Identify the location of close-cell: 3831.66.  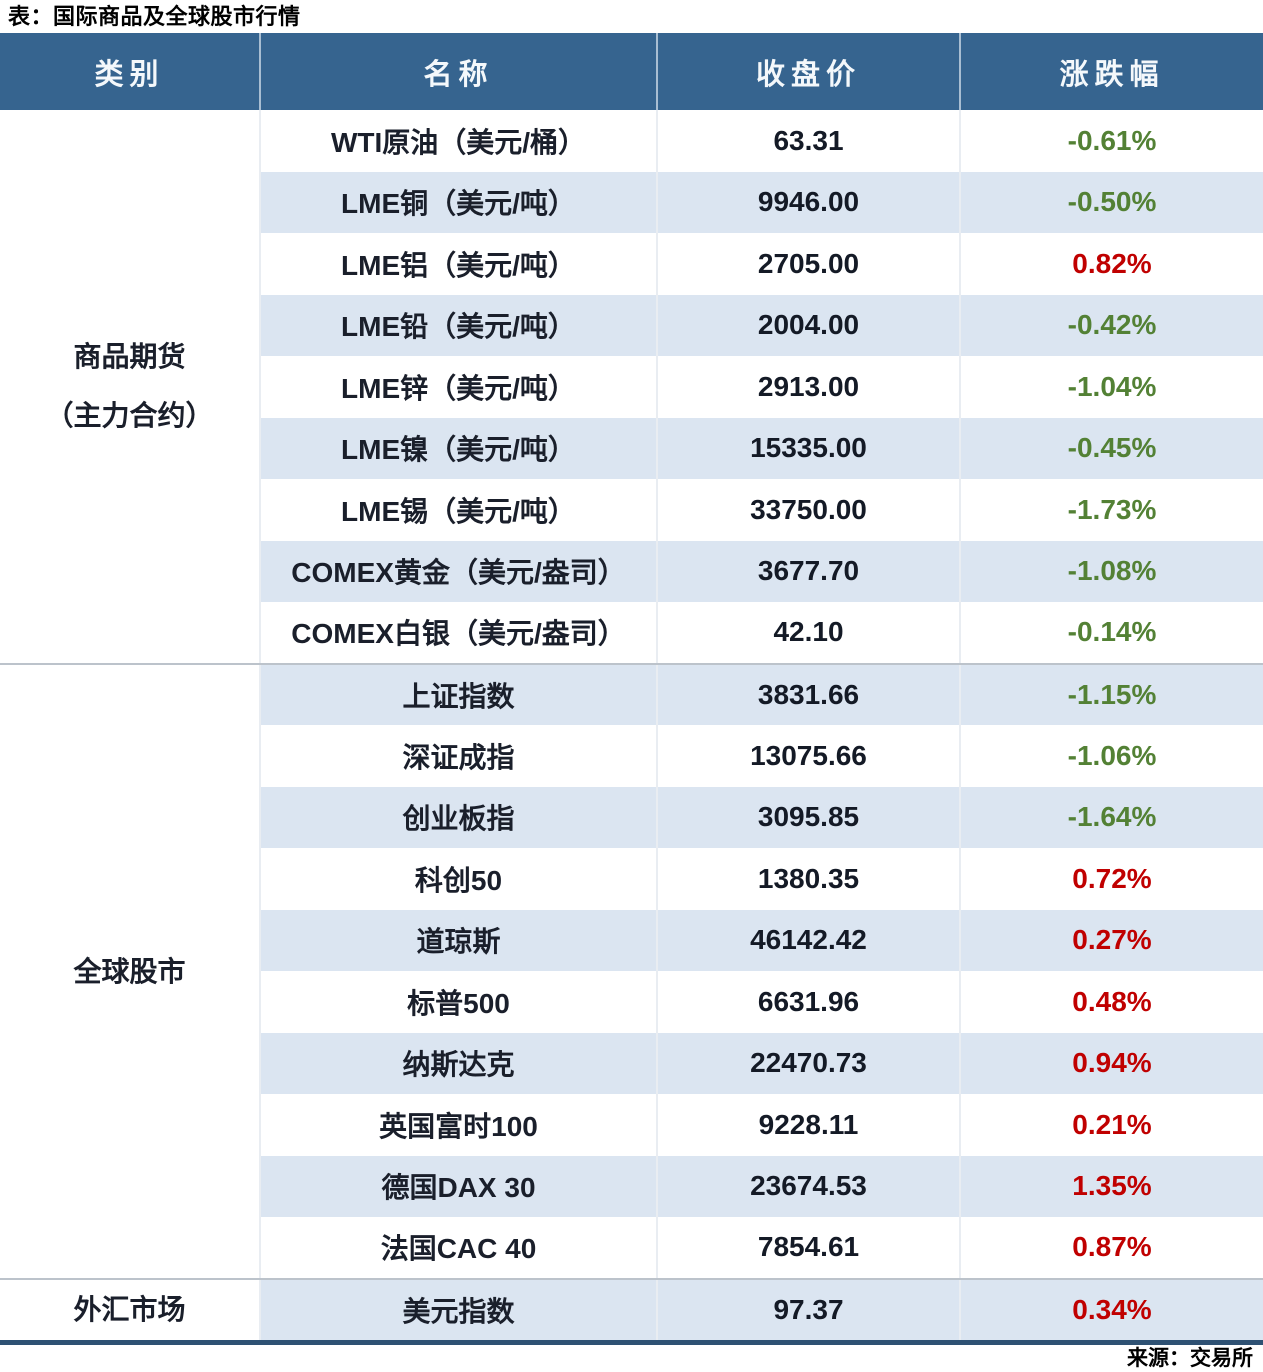
(808, 694).